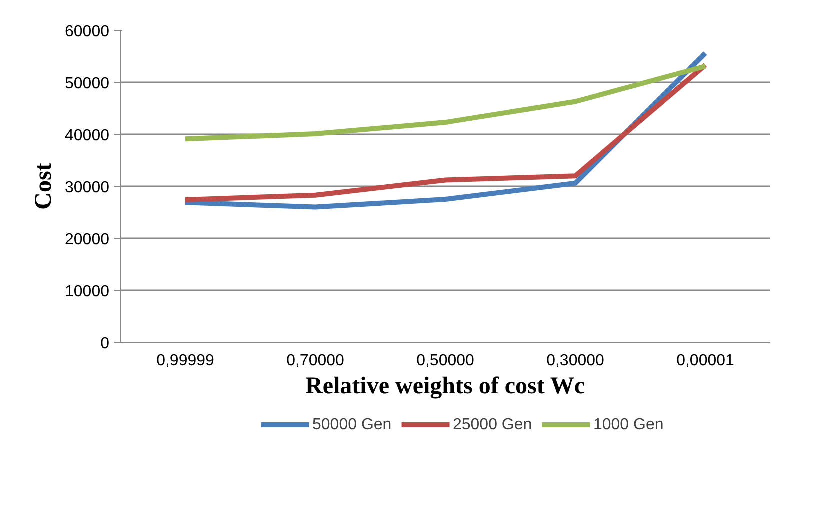  Describe the element at coordinates (628, 425) in the screenshot. I see `legend-label: 1000 Gen` at that location.